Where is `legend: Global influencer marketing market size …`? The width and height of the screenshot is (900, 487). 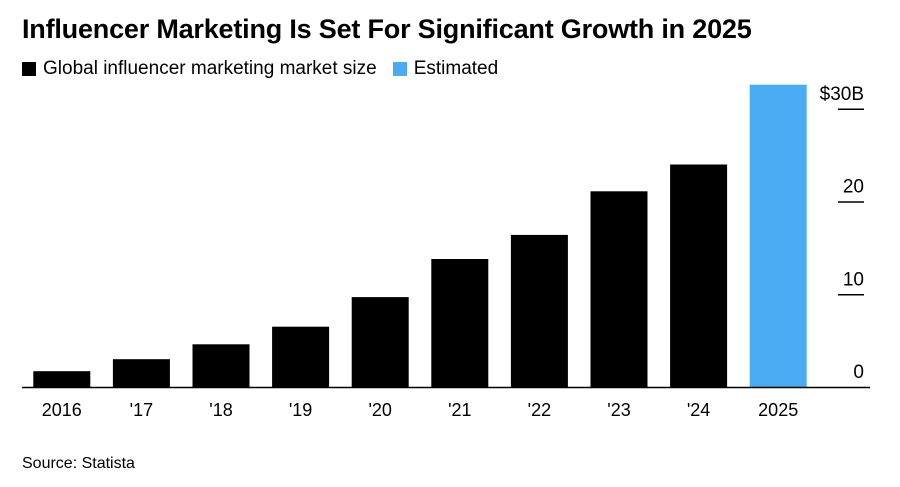 legend: Global influencer marketing market size … is located at coordinates (268, 69).